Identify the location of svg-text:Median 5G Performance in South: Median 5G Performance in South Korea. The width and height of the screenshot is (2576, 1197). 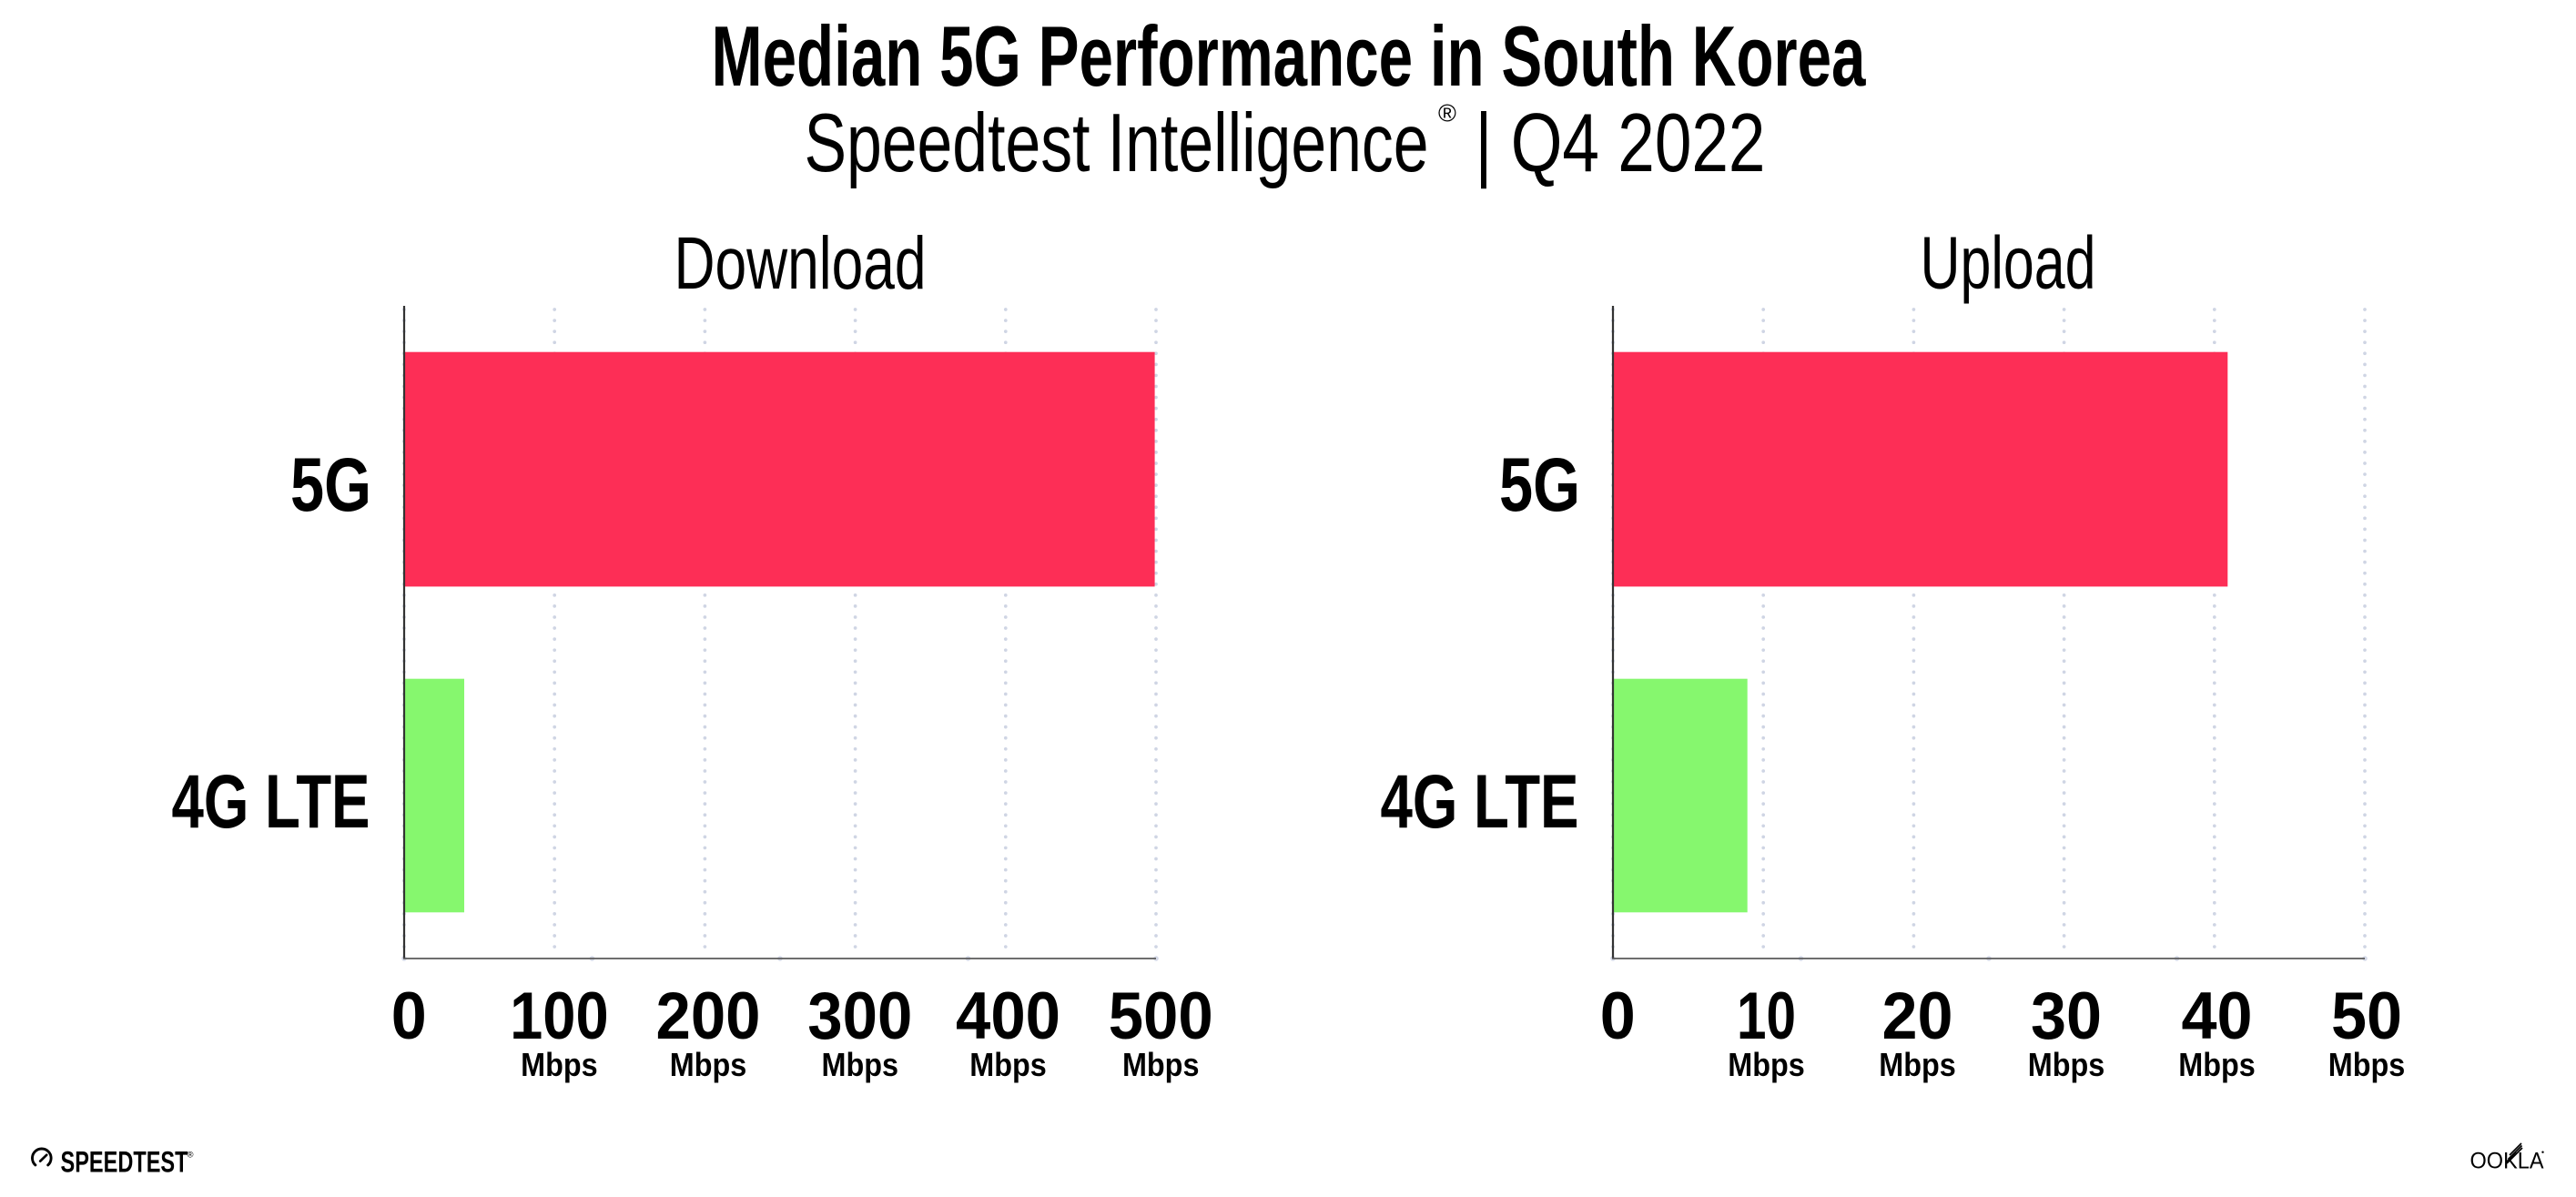
(1289, 56).